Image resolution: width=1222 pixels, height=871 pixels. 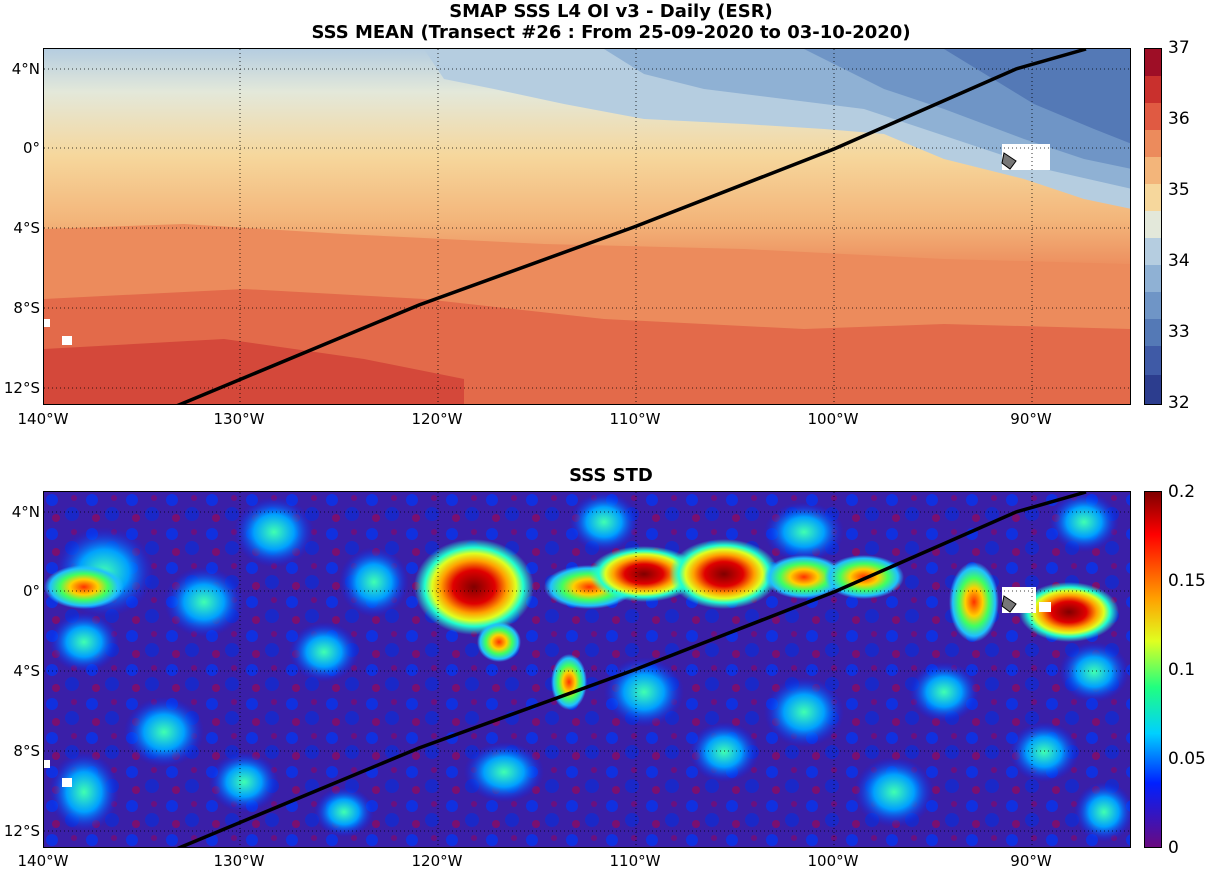 What do you see at coordinates (43, 419) in the screenshot?
I see `mean-lon-label-140w: 140°W` at bounding box center [43, 419].